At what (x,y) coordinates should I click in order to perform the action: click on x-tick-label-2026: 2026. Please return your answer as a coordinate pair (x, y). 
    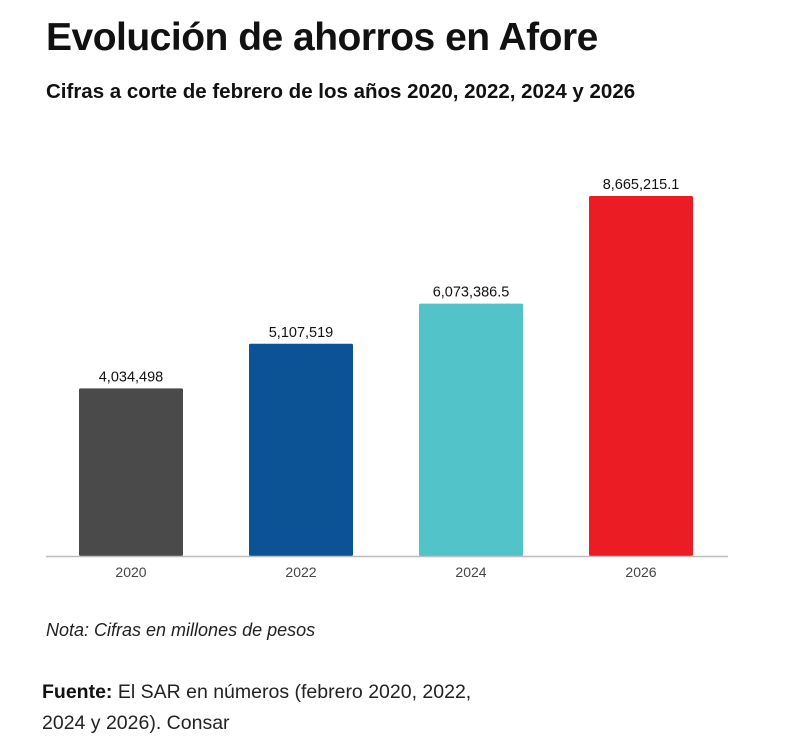
    Looking at the image, I should click on (640, 572).